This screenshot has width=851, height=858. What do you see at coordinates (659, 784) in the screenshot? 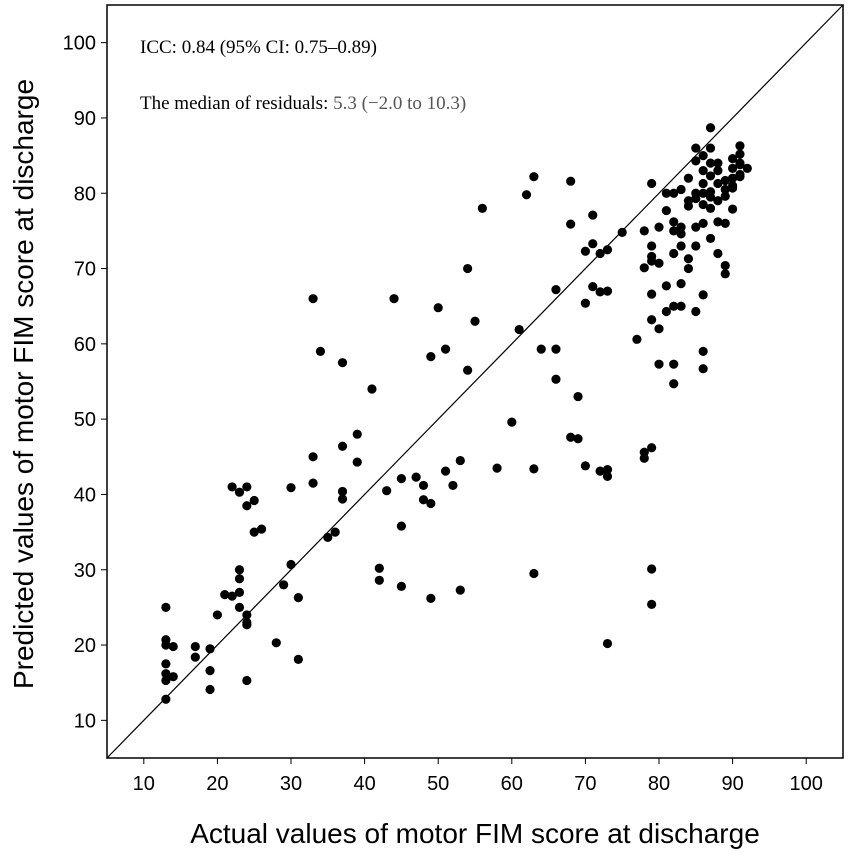
I see `x-tick-label: 80` at bounding box center [659, 784].